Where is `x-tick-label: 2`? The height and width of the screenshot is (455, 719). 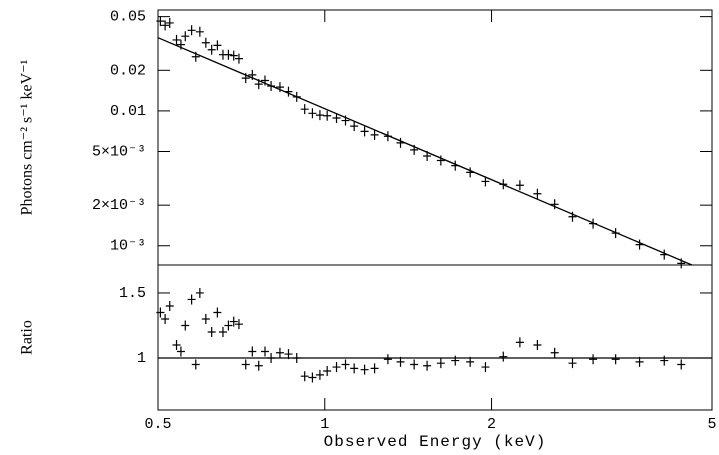 x-tick-label: 2 is located at coordinates (491, 424).